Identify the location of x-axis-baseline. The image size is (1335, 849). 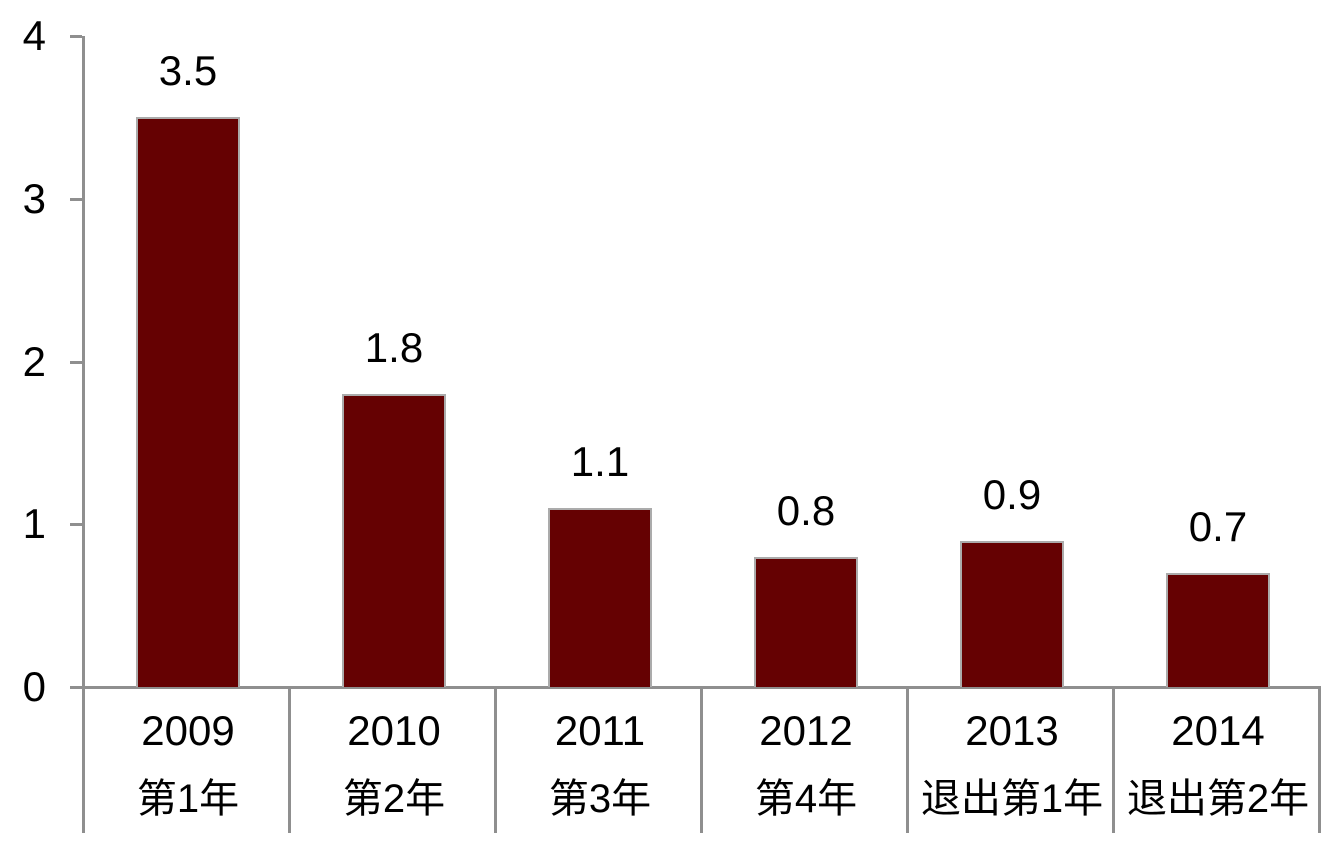
(695, 687).